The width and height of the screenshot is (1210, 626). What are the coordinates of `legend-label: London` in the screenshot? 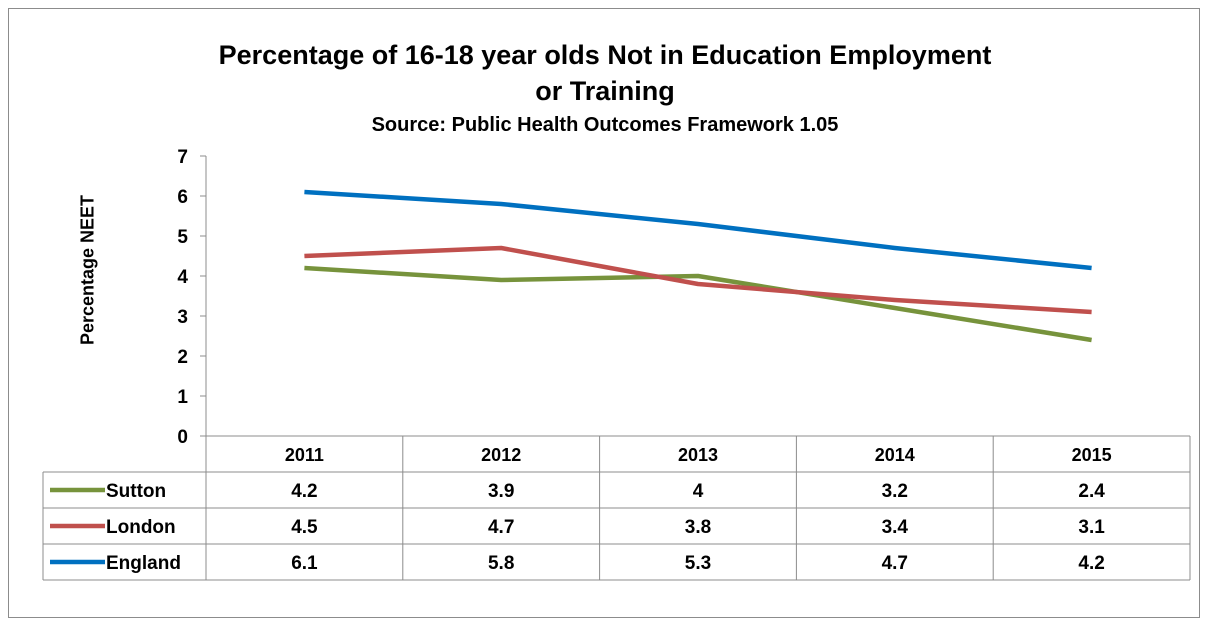 It's located at (141, 527).